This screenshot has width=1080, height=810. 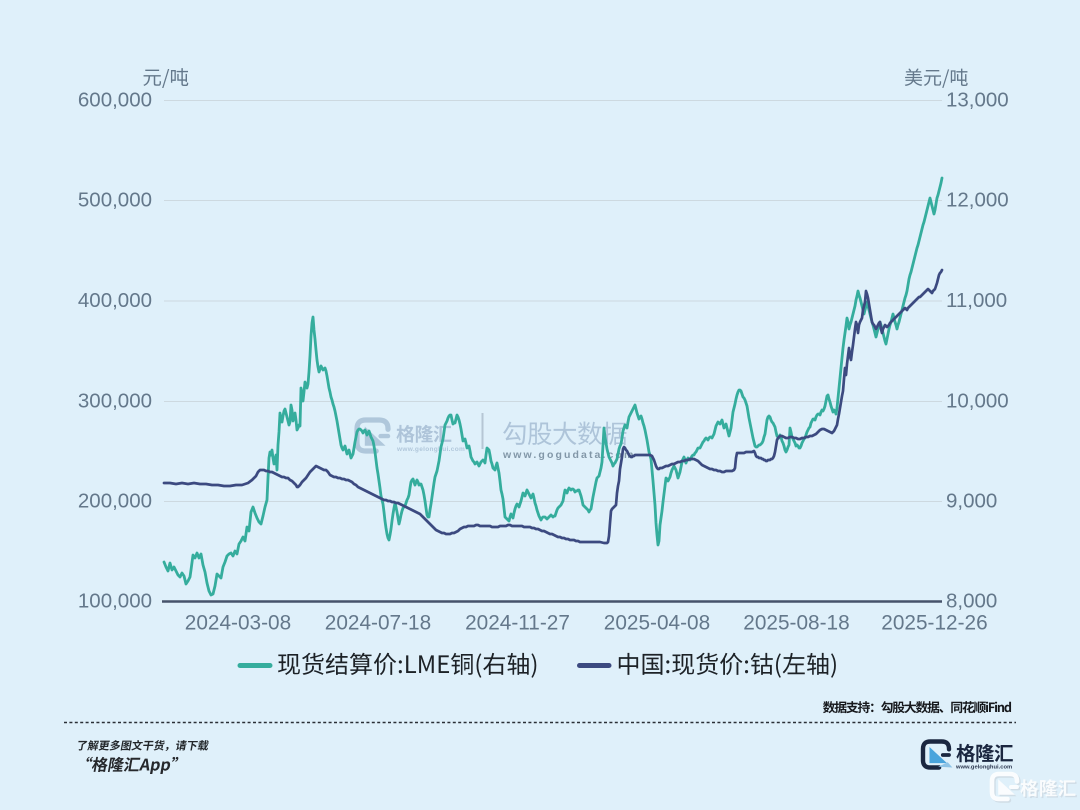 What do you see at coordinates (115, 100) in the screenshot?
I see `svg-text: 600,000` at bounding box center [115, 100].